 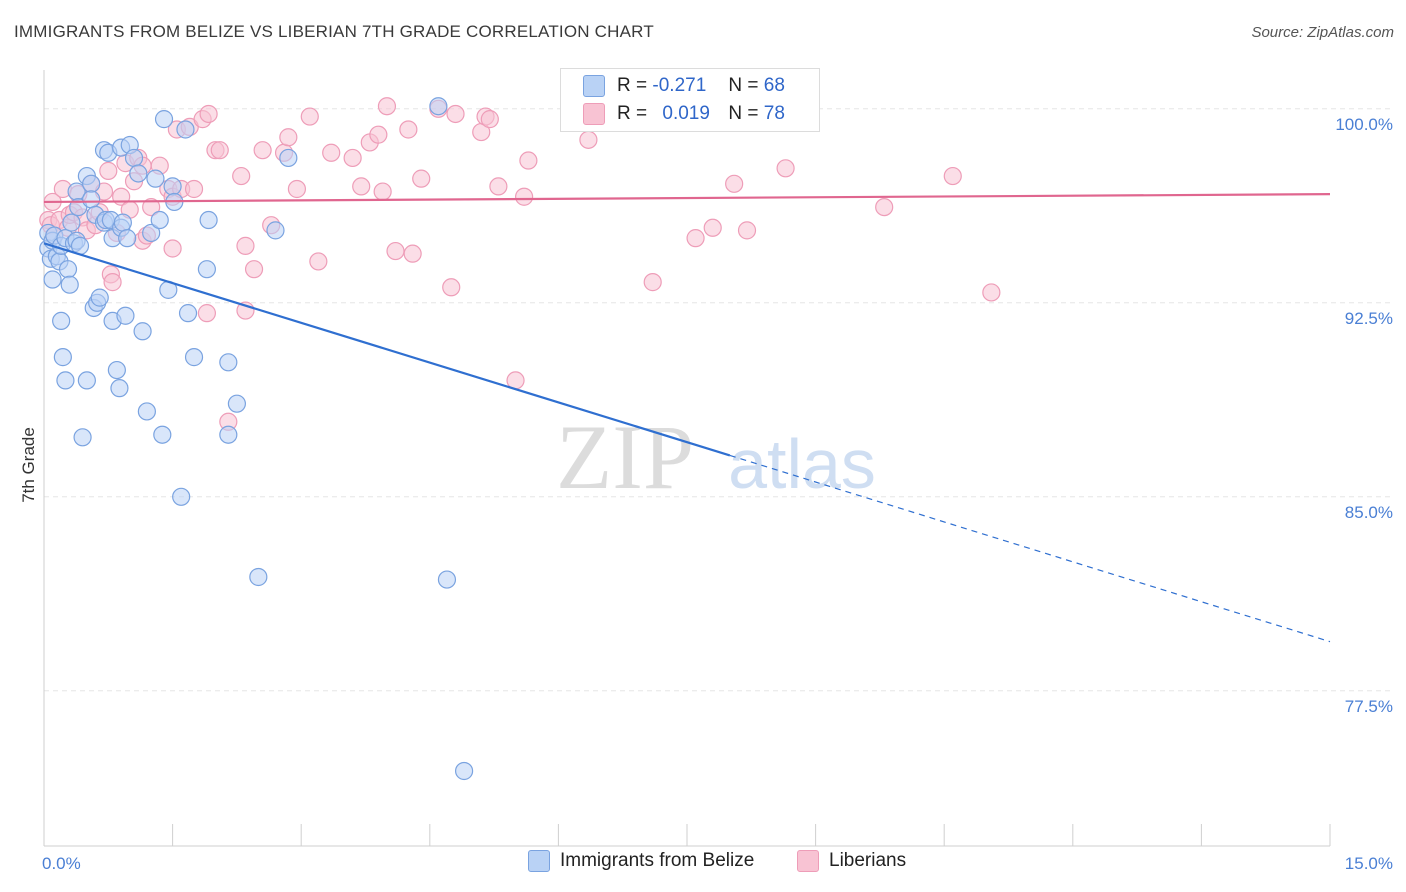 I want to click on legend-item-belize: Immigrants from Belize, so click(x=641, y=861).